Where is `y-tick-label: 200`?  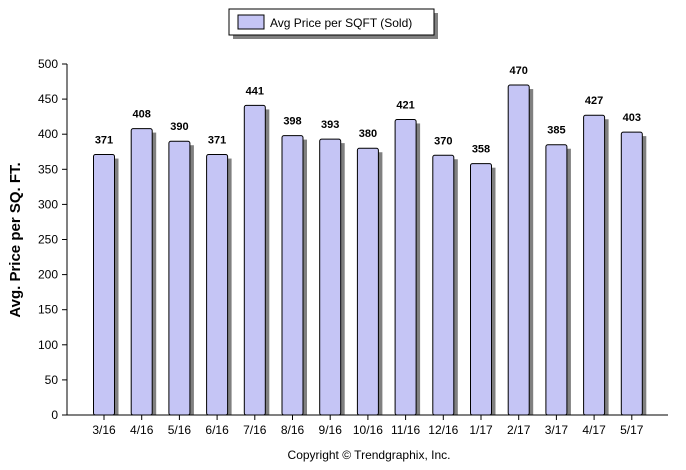
y-tick-label: 200 is located at coordinates (48, 275).